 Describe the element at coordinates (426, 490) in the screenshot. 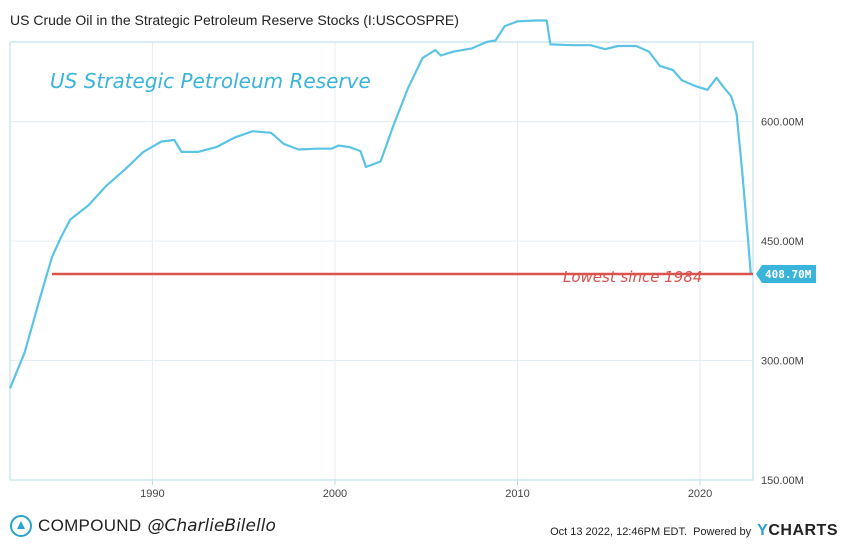

I see `x-axis: 1990 2000 2010 2020` at that location.